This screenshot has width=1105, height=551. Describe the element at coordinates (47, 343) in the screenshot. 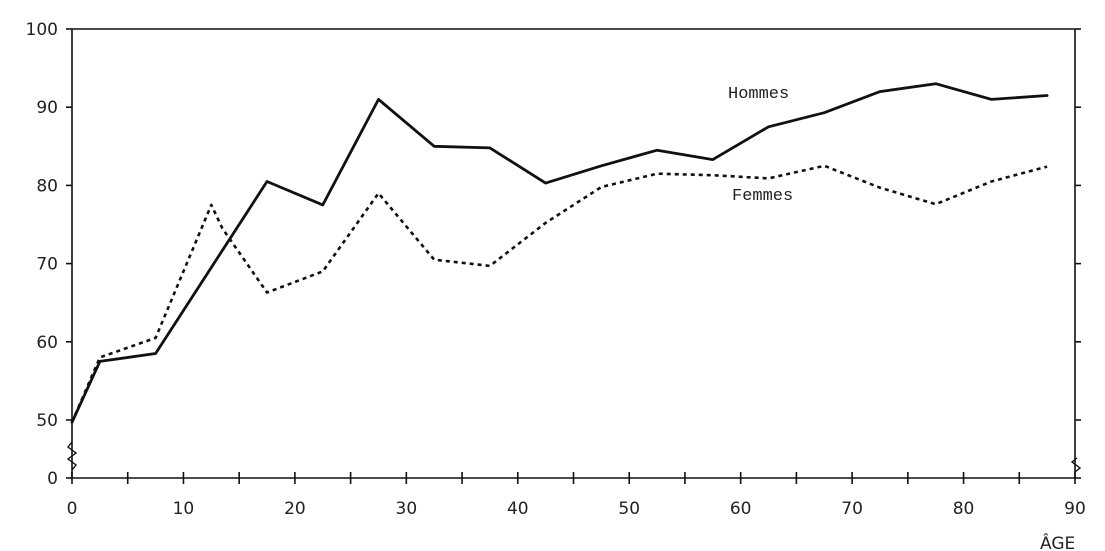

I see `y-tick-label-60: 60` at that location.